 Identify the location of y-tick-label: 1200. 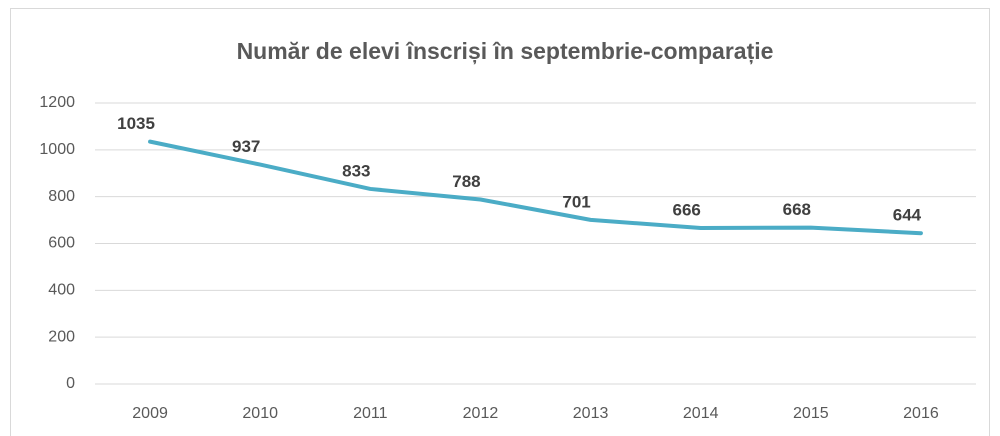
(57, 102).